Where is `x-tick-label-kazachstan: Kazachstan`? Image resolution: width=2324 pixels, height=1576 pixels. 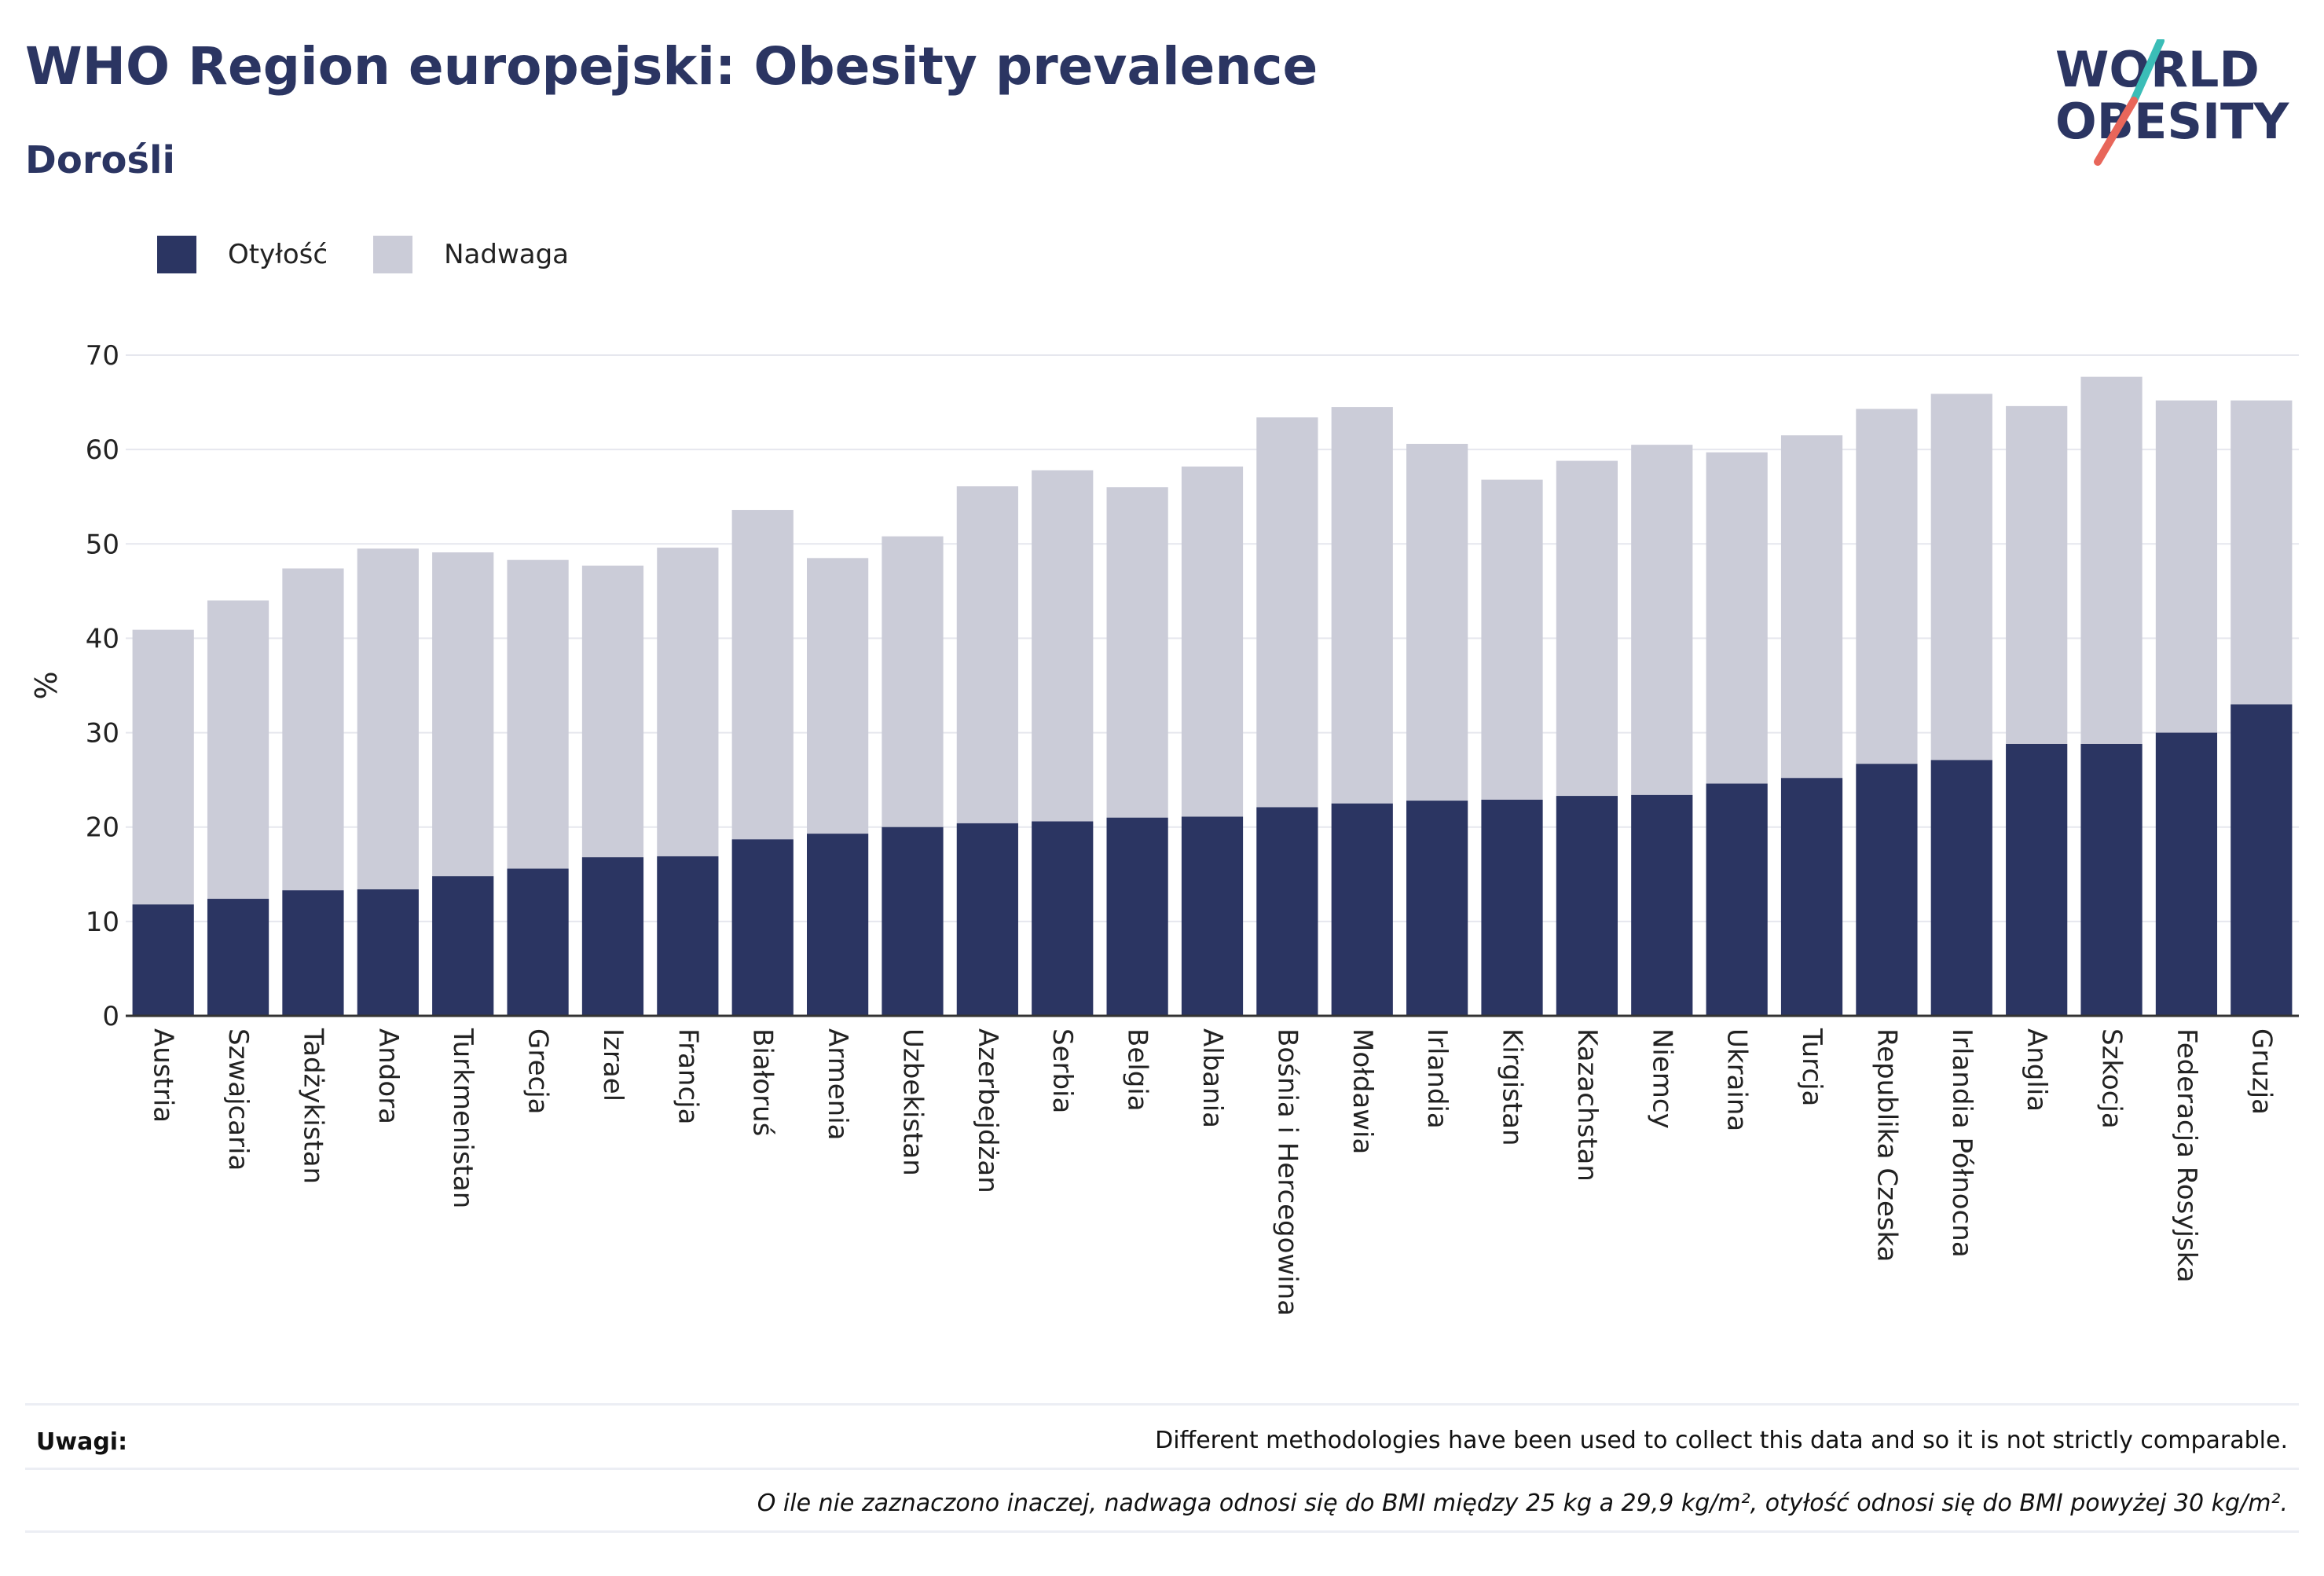 x-tick-label-kazachstan: Kazachstan is located at coordinates (1587, 1105).